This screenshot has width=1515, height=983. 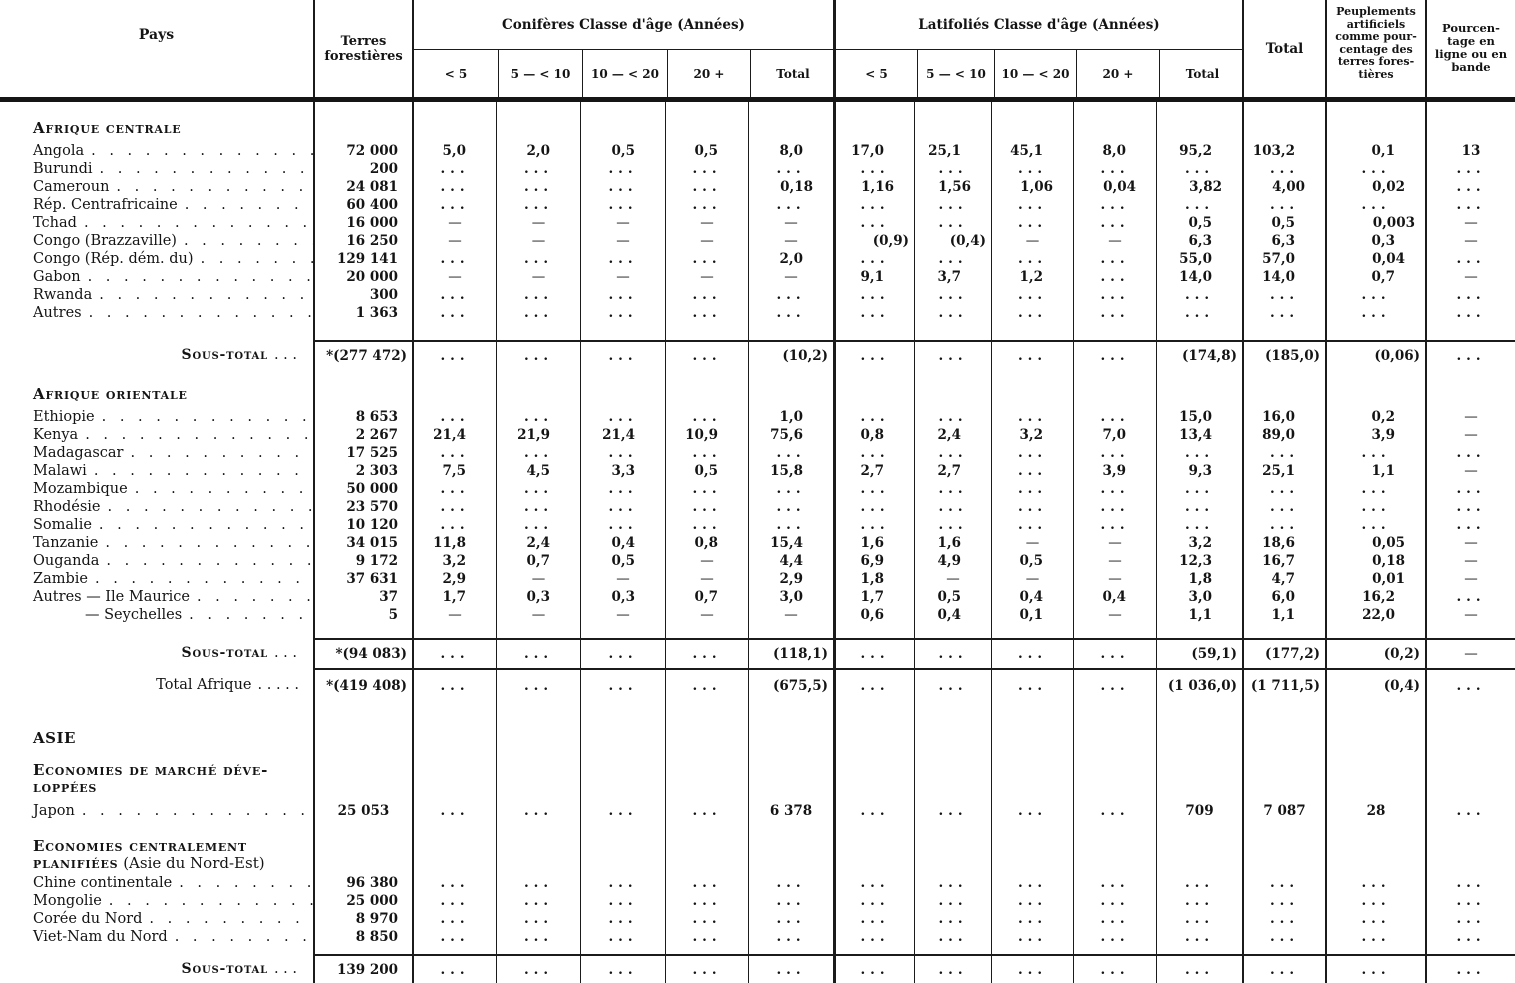 What do you see at coordinates (1114, 597) in the screenshot?
I see `cell-latifolies-20plus: 0,4` at bounding box center [1114, 597].